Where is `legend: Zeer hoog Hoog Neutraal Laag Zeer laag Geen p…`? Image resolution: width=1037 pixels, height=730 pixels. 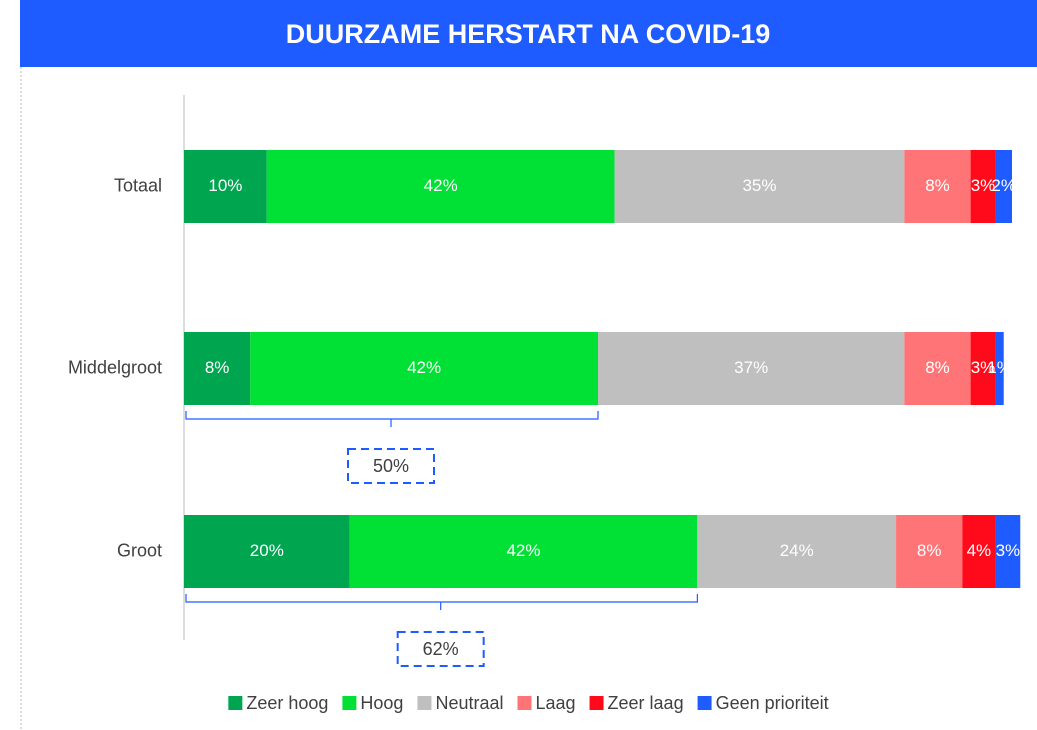 legend: Zeer hoog Hoog Neutraal Laag Zeer laag Geen p… is located at coordinates (528, 703).